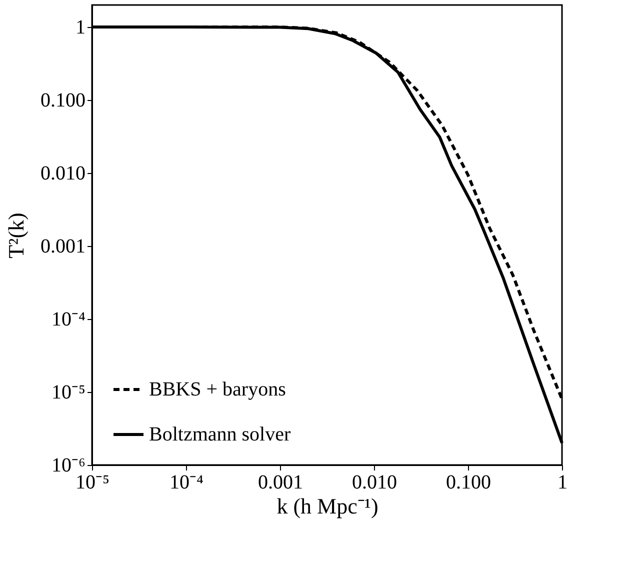 The height and width of the screenshot is (585, 623). I want to click on y-tick-label: 0.001, so click(63, 246).